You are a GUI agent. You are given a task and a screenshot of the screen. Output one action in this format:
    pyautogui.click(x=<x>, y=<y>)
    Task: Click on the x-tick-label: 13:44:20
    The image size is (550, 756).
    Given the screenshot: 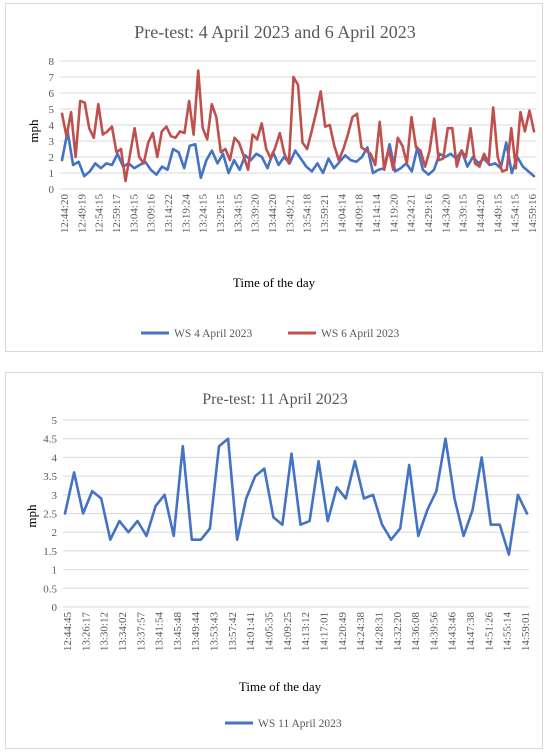 What is the action you would take?
    pyautogui.click(x=273, y=214)
    